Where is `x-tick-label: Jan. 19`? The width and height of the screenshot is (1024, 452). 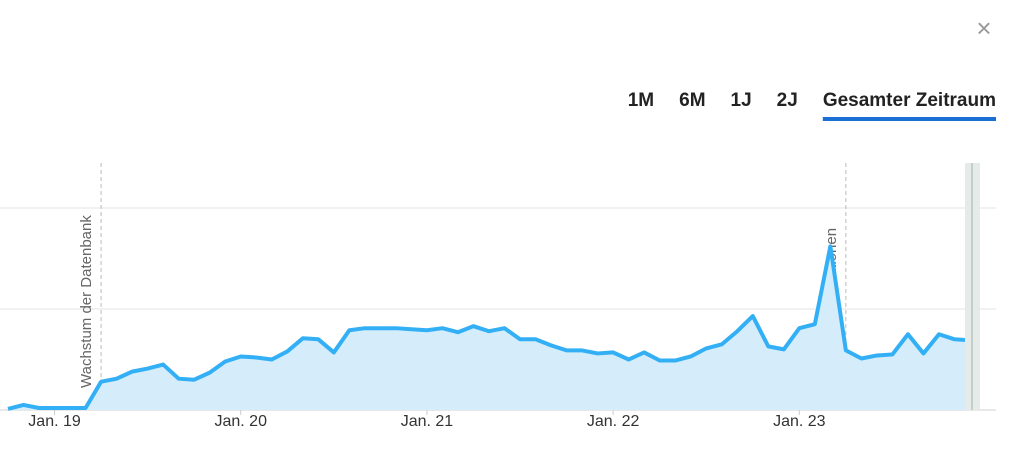 x-tick-label: Jan. 19 is located at coordinates (54, 421).